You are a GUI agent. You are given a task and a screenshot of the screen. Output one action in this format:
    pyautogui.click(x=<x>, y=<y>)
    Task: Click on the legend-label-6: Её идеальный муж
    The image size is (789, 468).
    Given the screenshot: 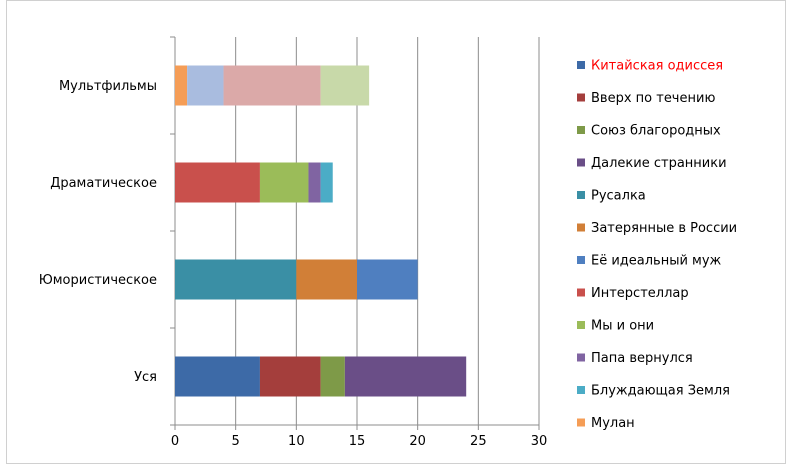 What is the action you would take?
    pyautogui.click(x=656, y=261)
    